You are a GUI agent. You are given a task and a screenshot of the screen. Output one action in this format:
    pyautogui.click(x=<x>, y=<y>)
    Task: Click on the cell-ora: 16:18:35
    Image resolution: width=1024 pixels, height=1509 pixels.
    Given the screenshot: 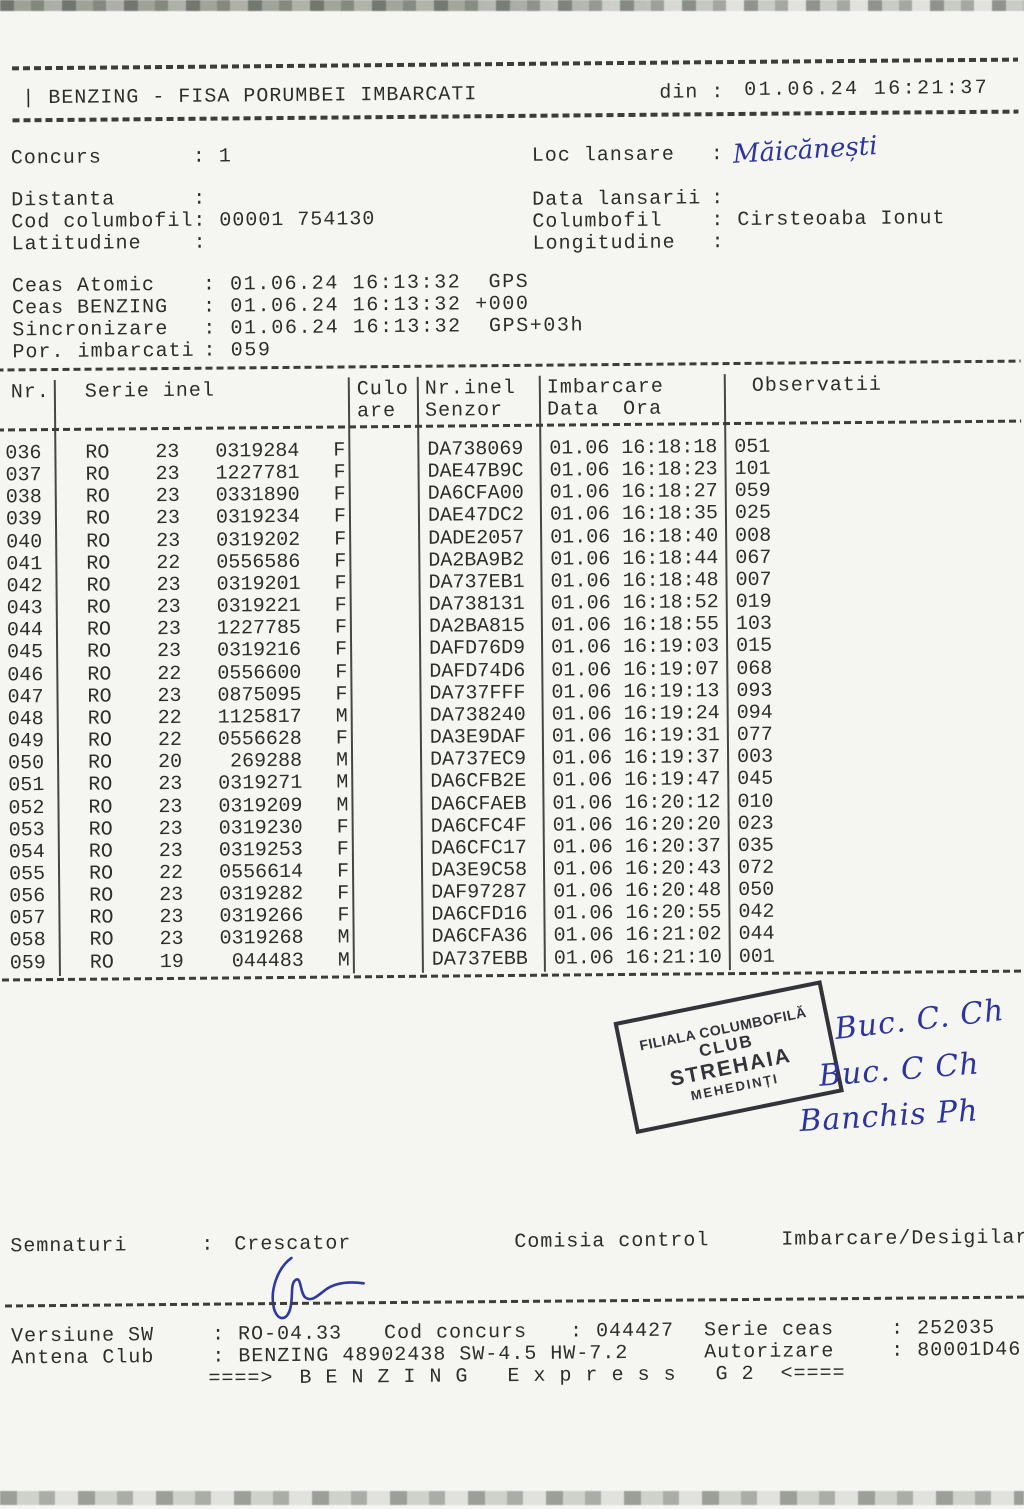 What is the action you would take?
    pyautogui.click(x=670, y=514)
    